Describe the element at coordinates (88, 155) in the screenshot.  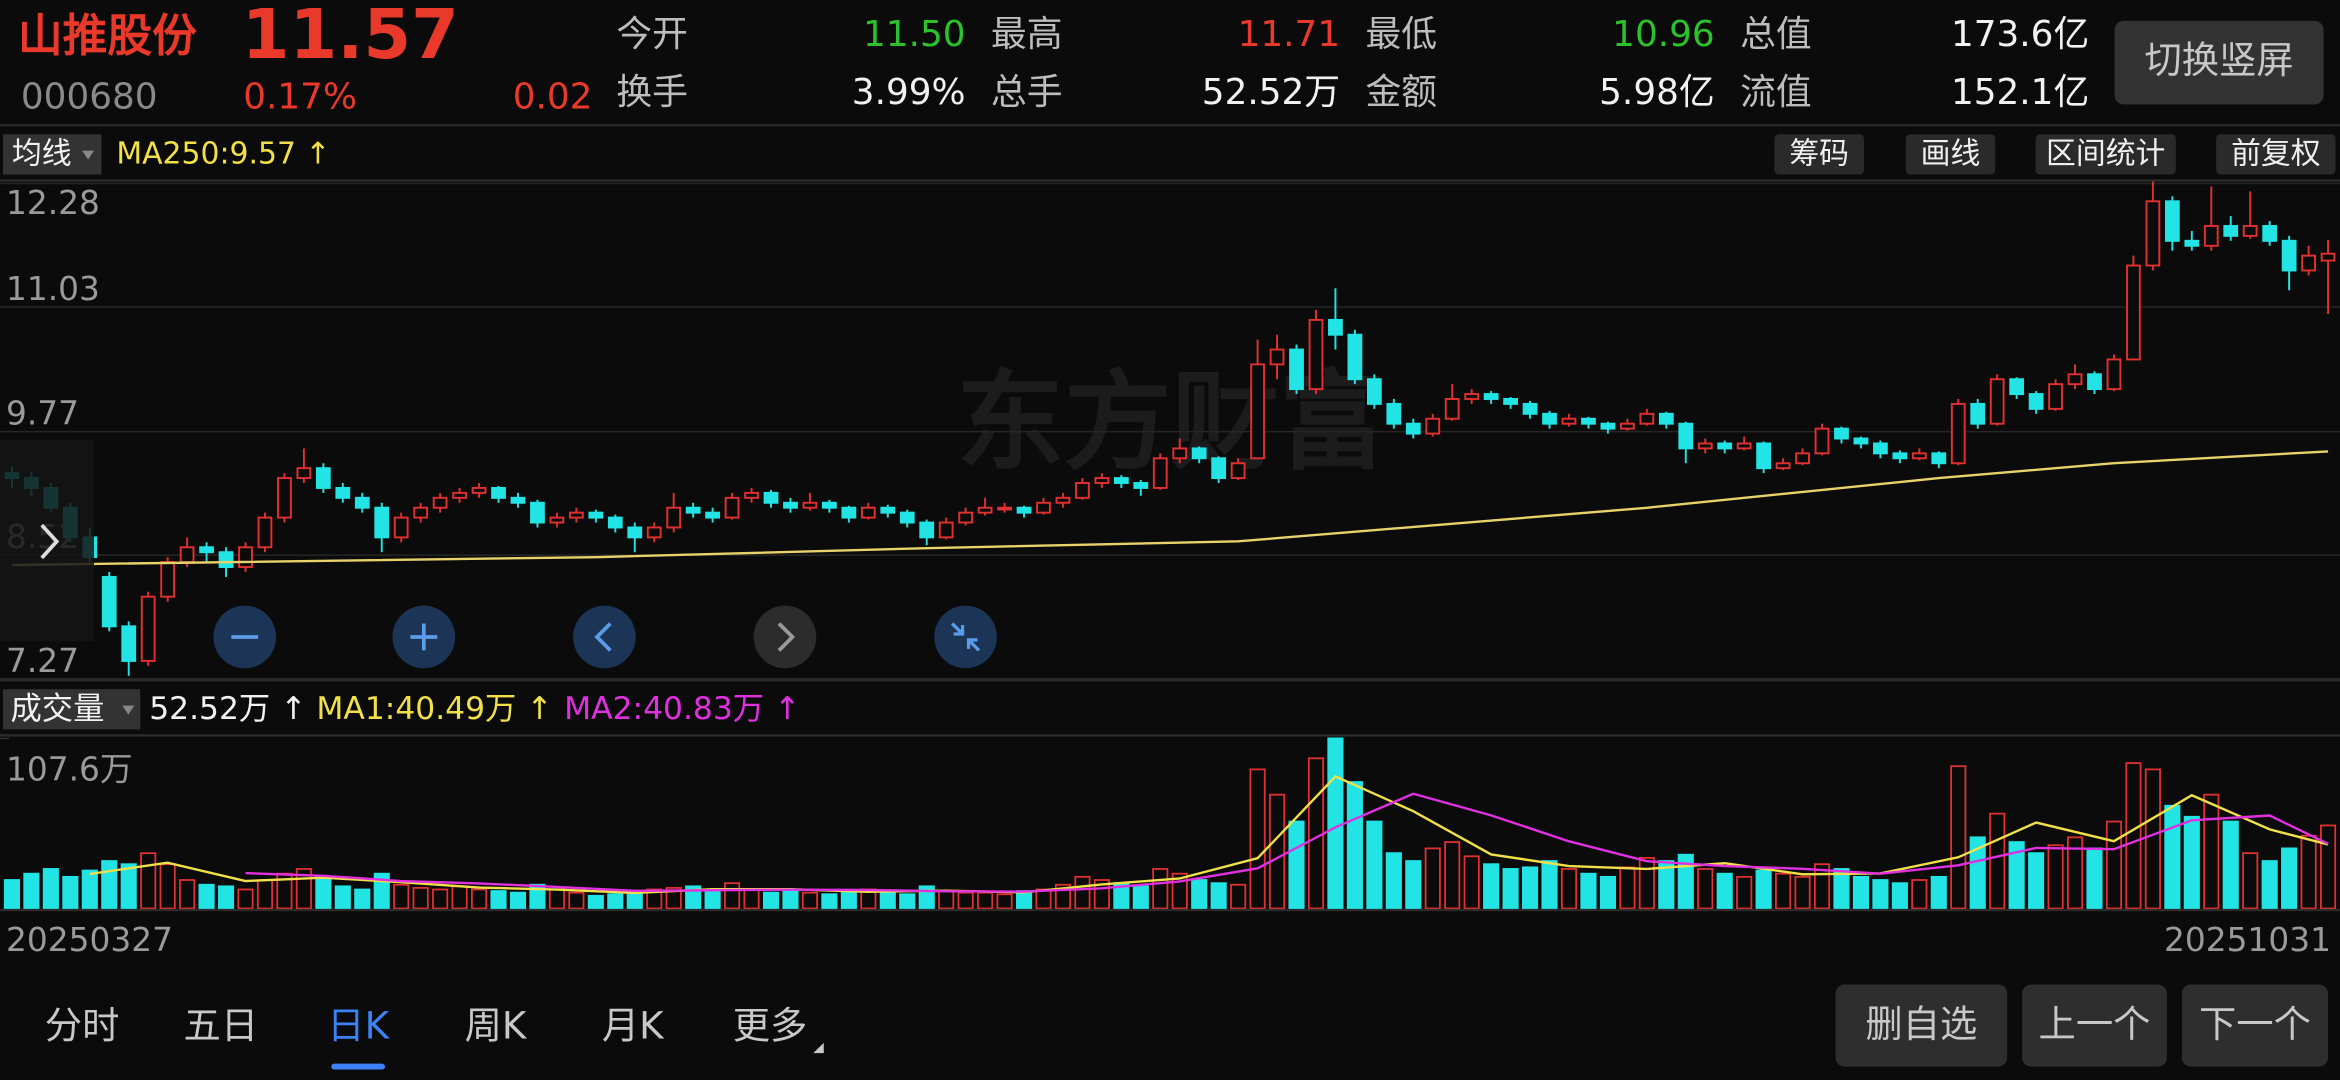
I see `dropdown-icon` at that location.